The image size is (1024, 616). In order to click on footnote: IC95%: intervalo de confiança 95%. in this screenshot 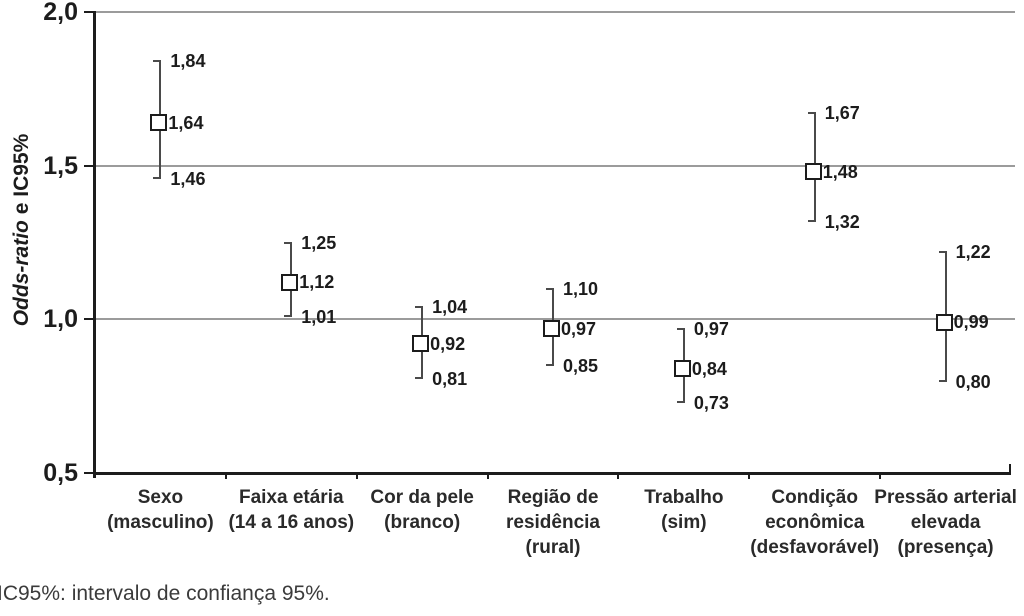, I will do `click(165, 593)`.